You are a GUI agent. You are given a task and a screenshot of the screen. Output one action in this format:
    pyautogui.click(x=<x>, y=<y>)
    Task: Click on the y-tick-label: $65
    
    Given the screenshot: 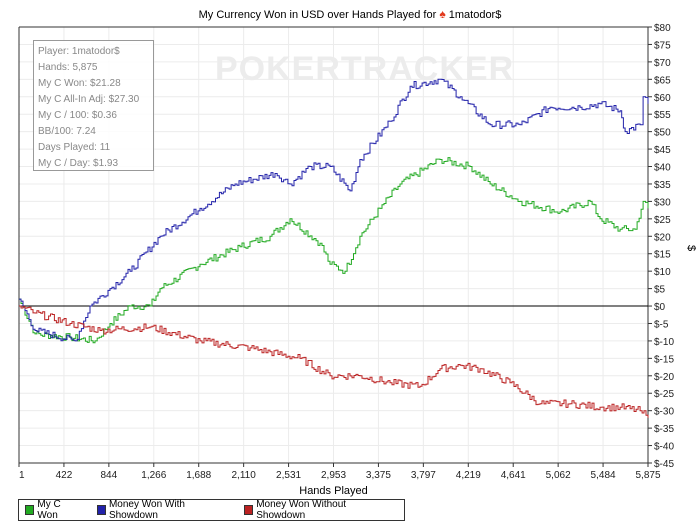 What is the action you would take?
    pyautogui.click(x=662, y=80)
    